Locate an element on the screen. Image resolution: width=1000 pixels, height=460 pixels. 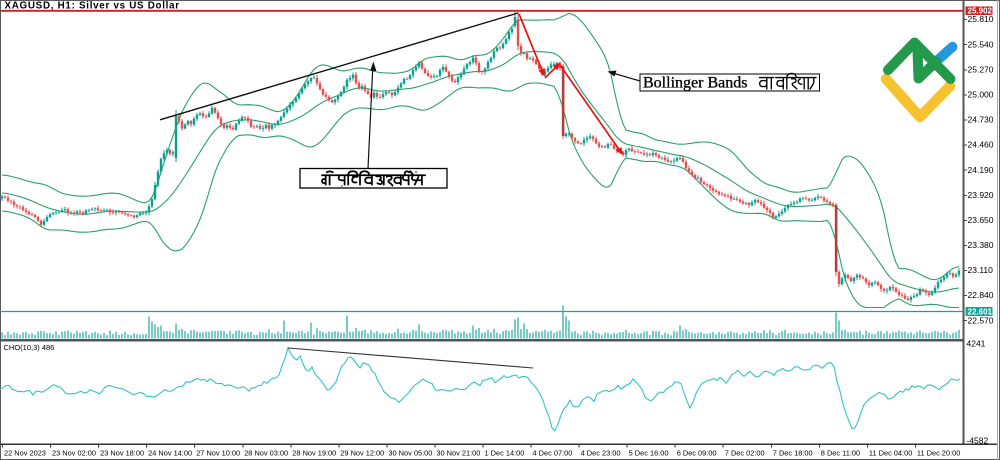
svg-text: -4582 is located at coordinates (978, 441).